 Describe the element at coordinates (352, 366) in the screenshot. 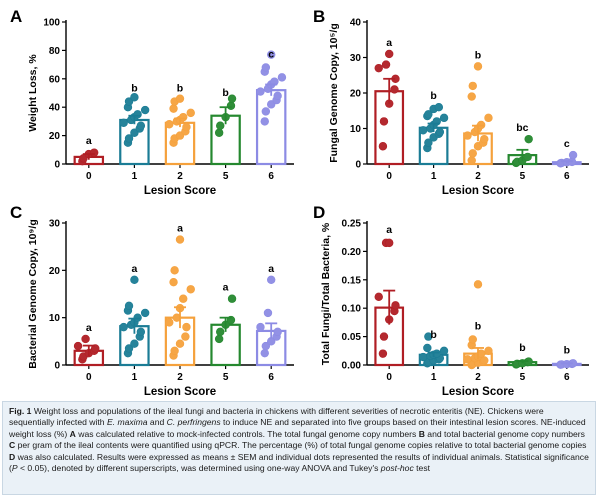

I see `y-tick-label: 0.00` at that location.